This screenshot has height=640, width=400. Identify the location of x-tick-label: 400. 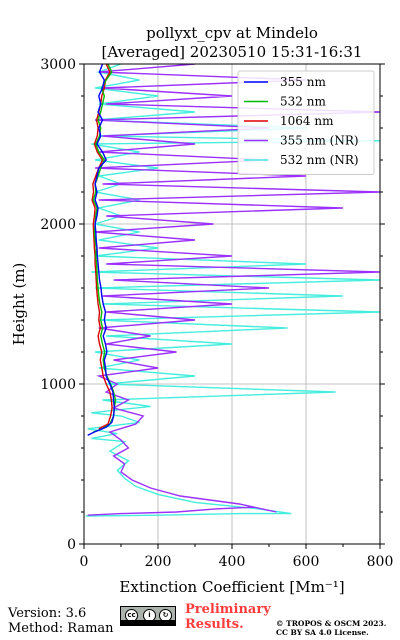
(232, 562).